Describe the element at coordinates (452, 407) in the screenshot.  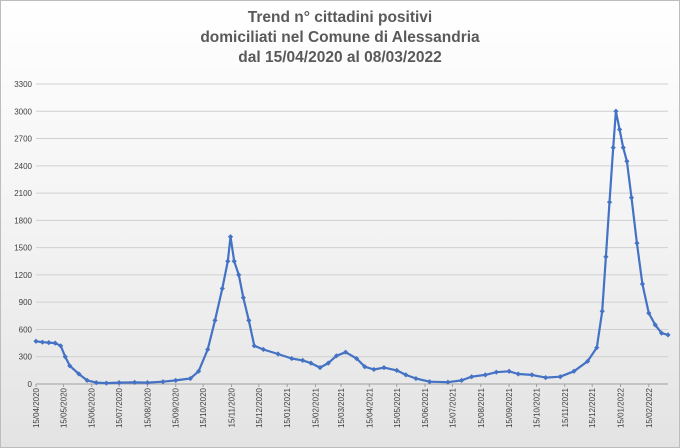
I see `x-tick-label: 15/07/2021` at that location.